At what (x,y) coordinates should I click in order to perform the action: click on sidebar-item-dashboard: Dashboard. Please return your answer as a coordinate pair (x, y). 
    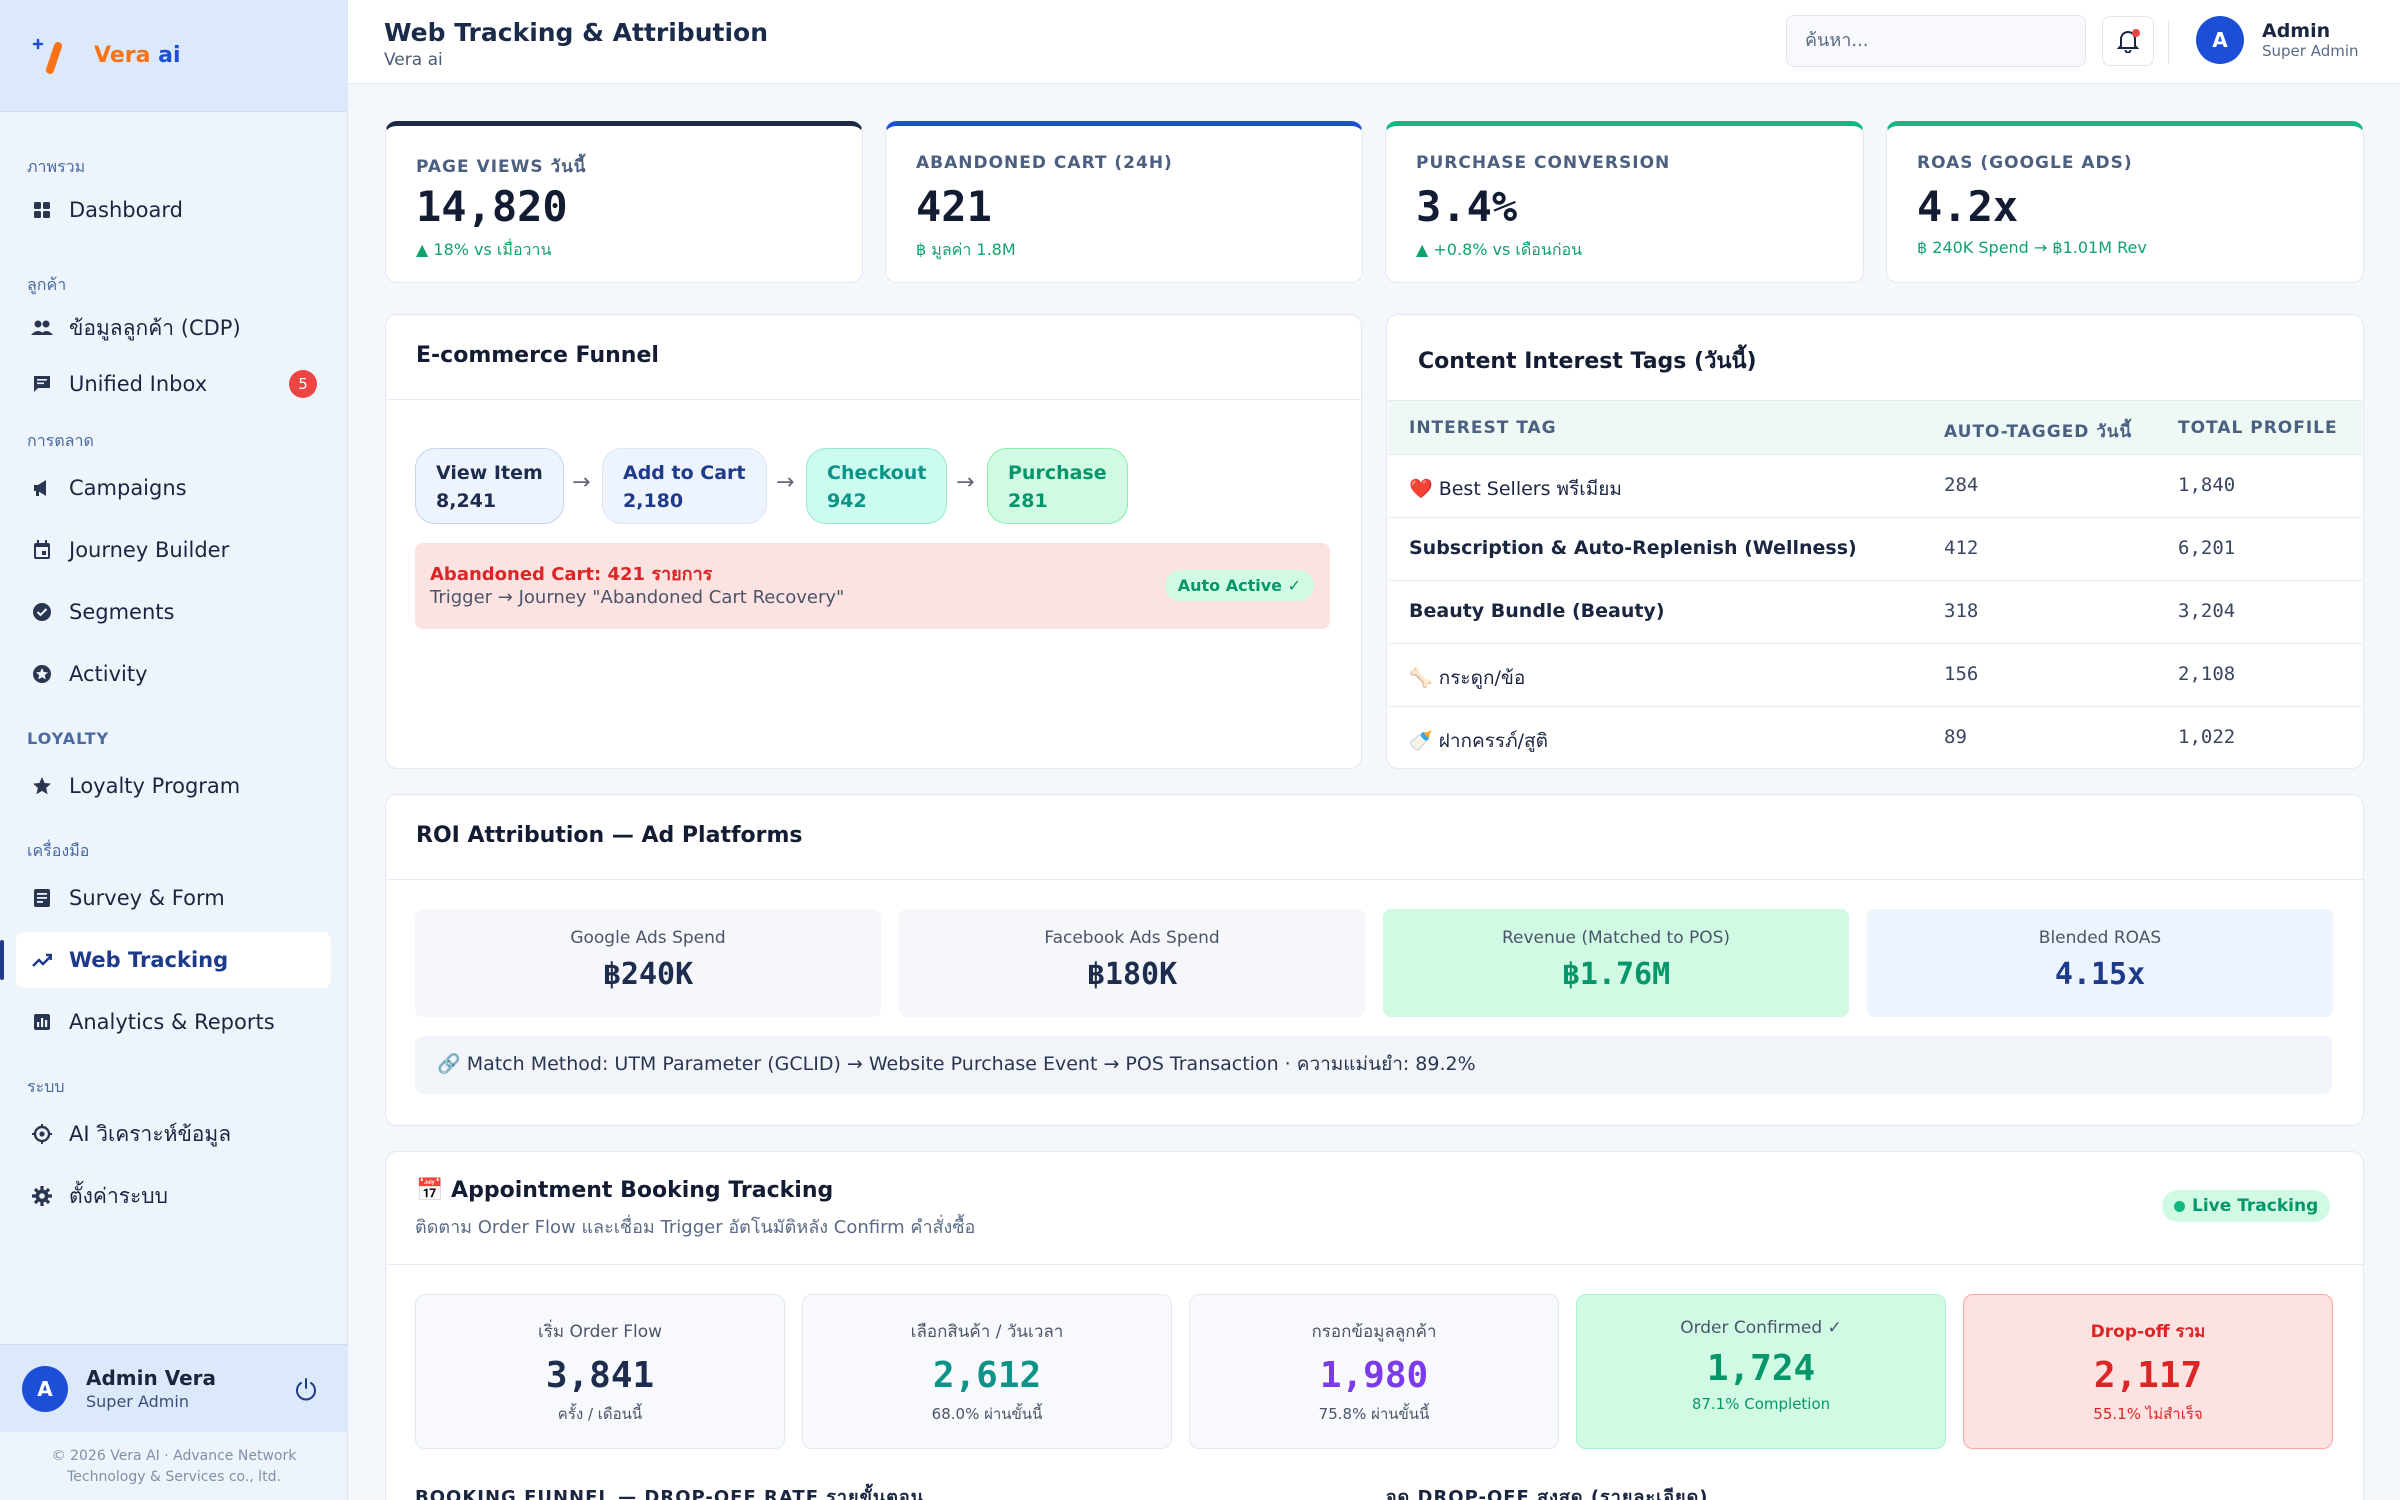
    Looking at the image, I should click on (173, 210).